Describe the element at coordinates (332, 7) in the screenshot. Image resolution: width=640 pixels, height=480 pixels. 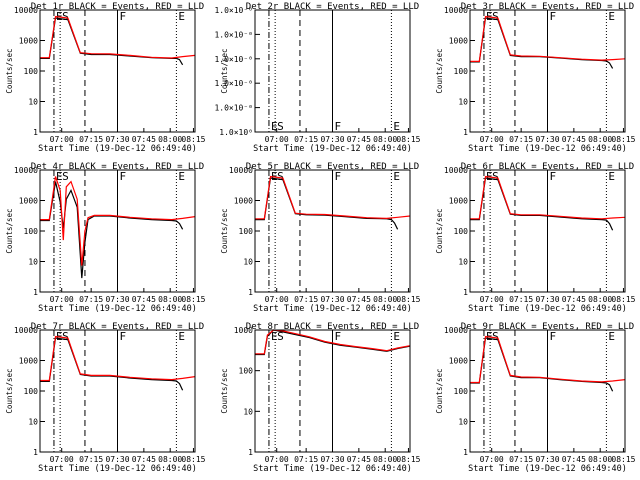
I see `panel-title: Det 2r BLACK = Events, RED = LLD` at that location.